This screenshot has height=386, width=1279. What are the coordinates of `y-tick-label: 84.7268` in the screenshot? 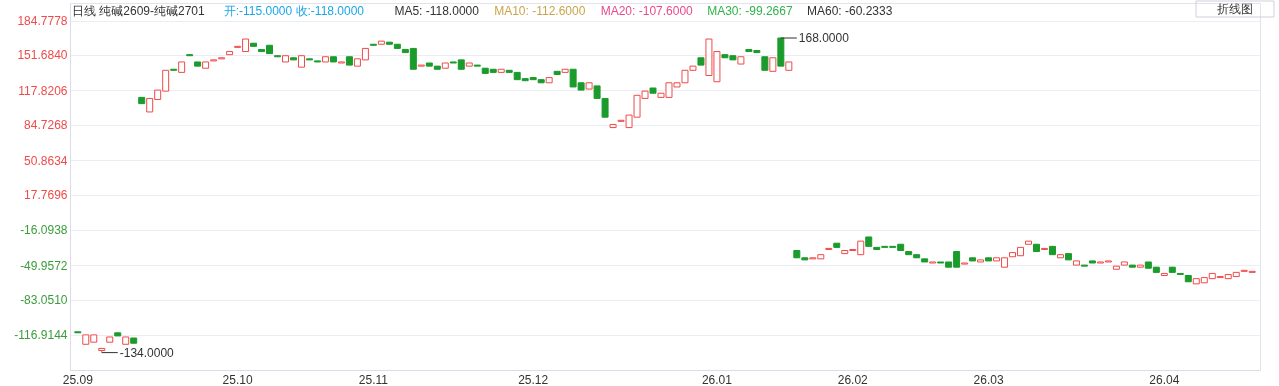 It's located at (46, 125).